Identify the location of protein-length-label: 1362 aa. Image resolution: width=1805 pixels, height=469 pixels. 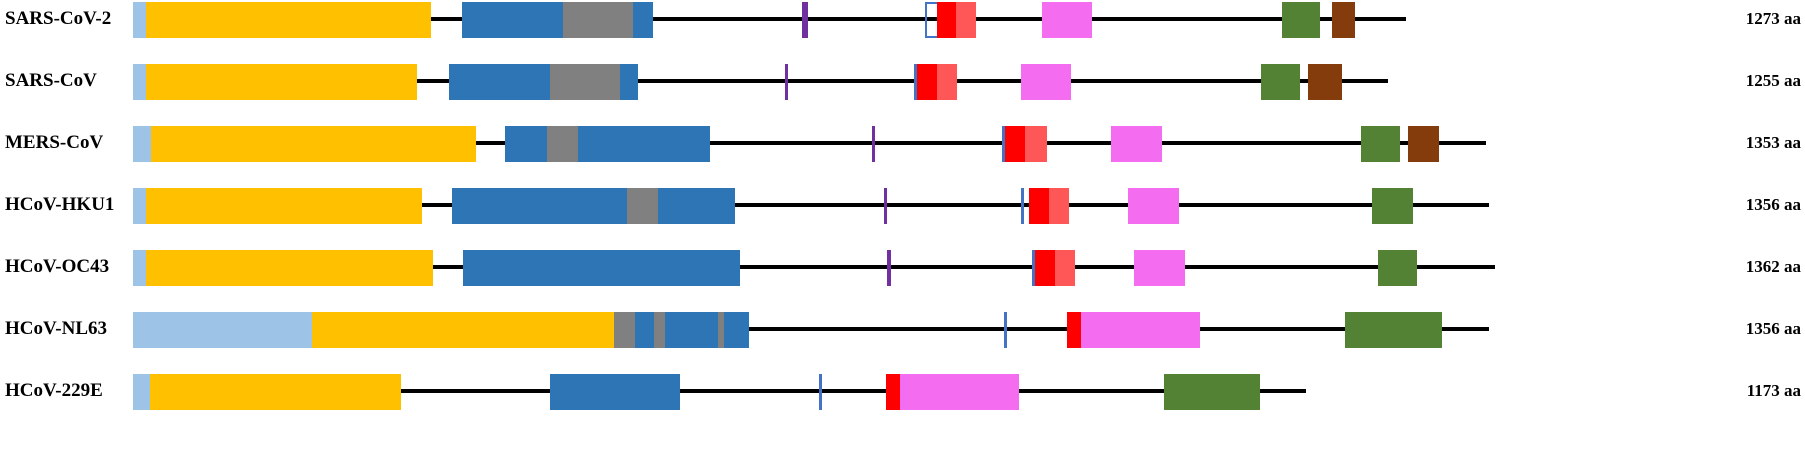
(1773, 267).